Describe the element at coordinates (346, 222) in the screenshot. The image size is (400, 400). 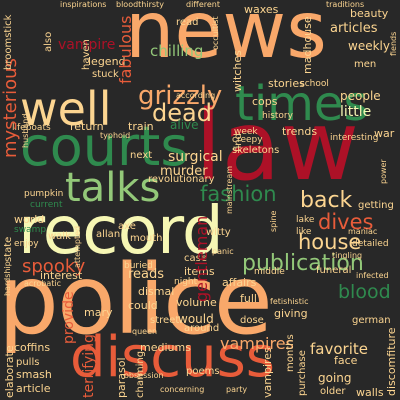
I see `word-dives: dives` at that location.